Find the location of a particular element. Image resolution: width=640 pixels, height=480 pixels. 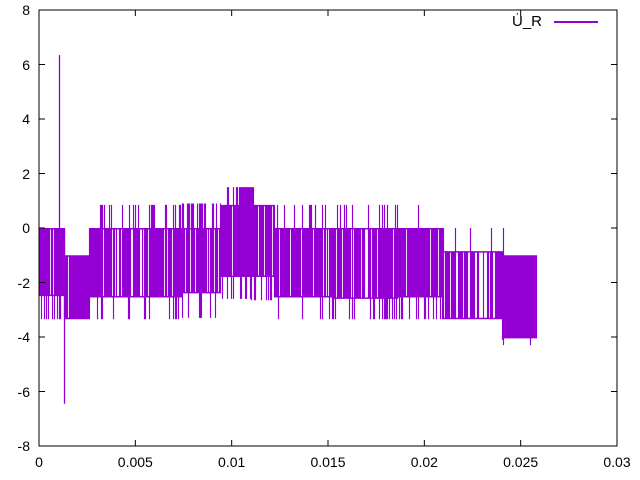

x-tick-label: 0 is located at coordinates (39, 462).